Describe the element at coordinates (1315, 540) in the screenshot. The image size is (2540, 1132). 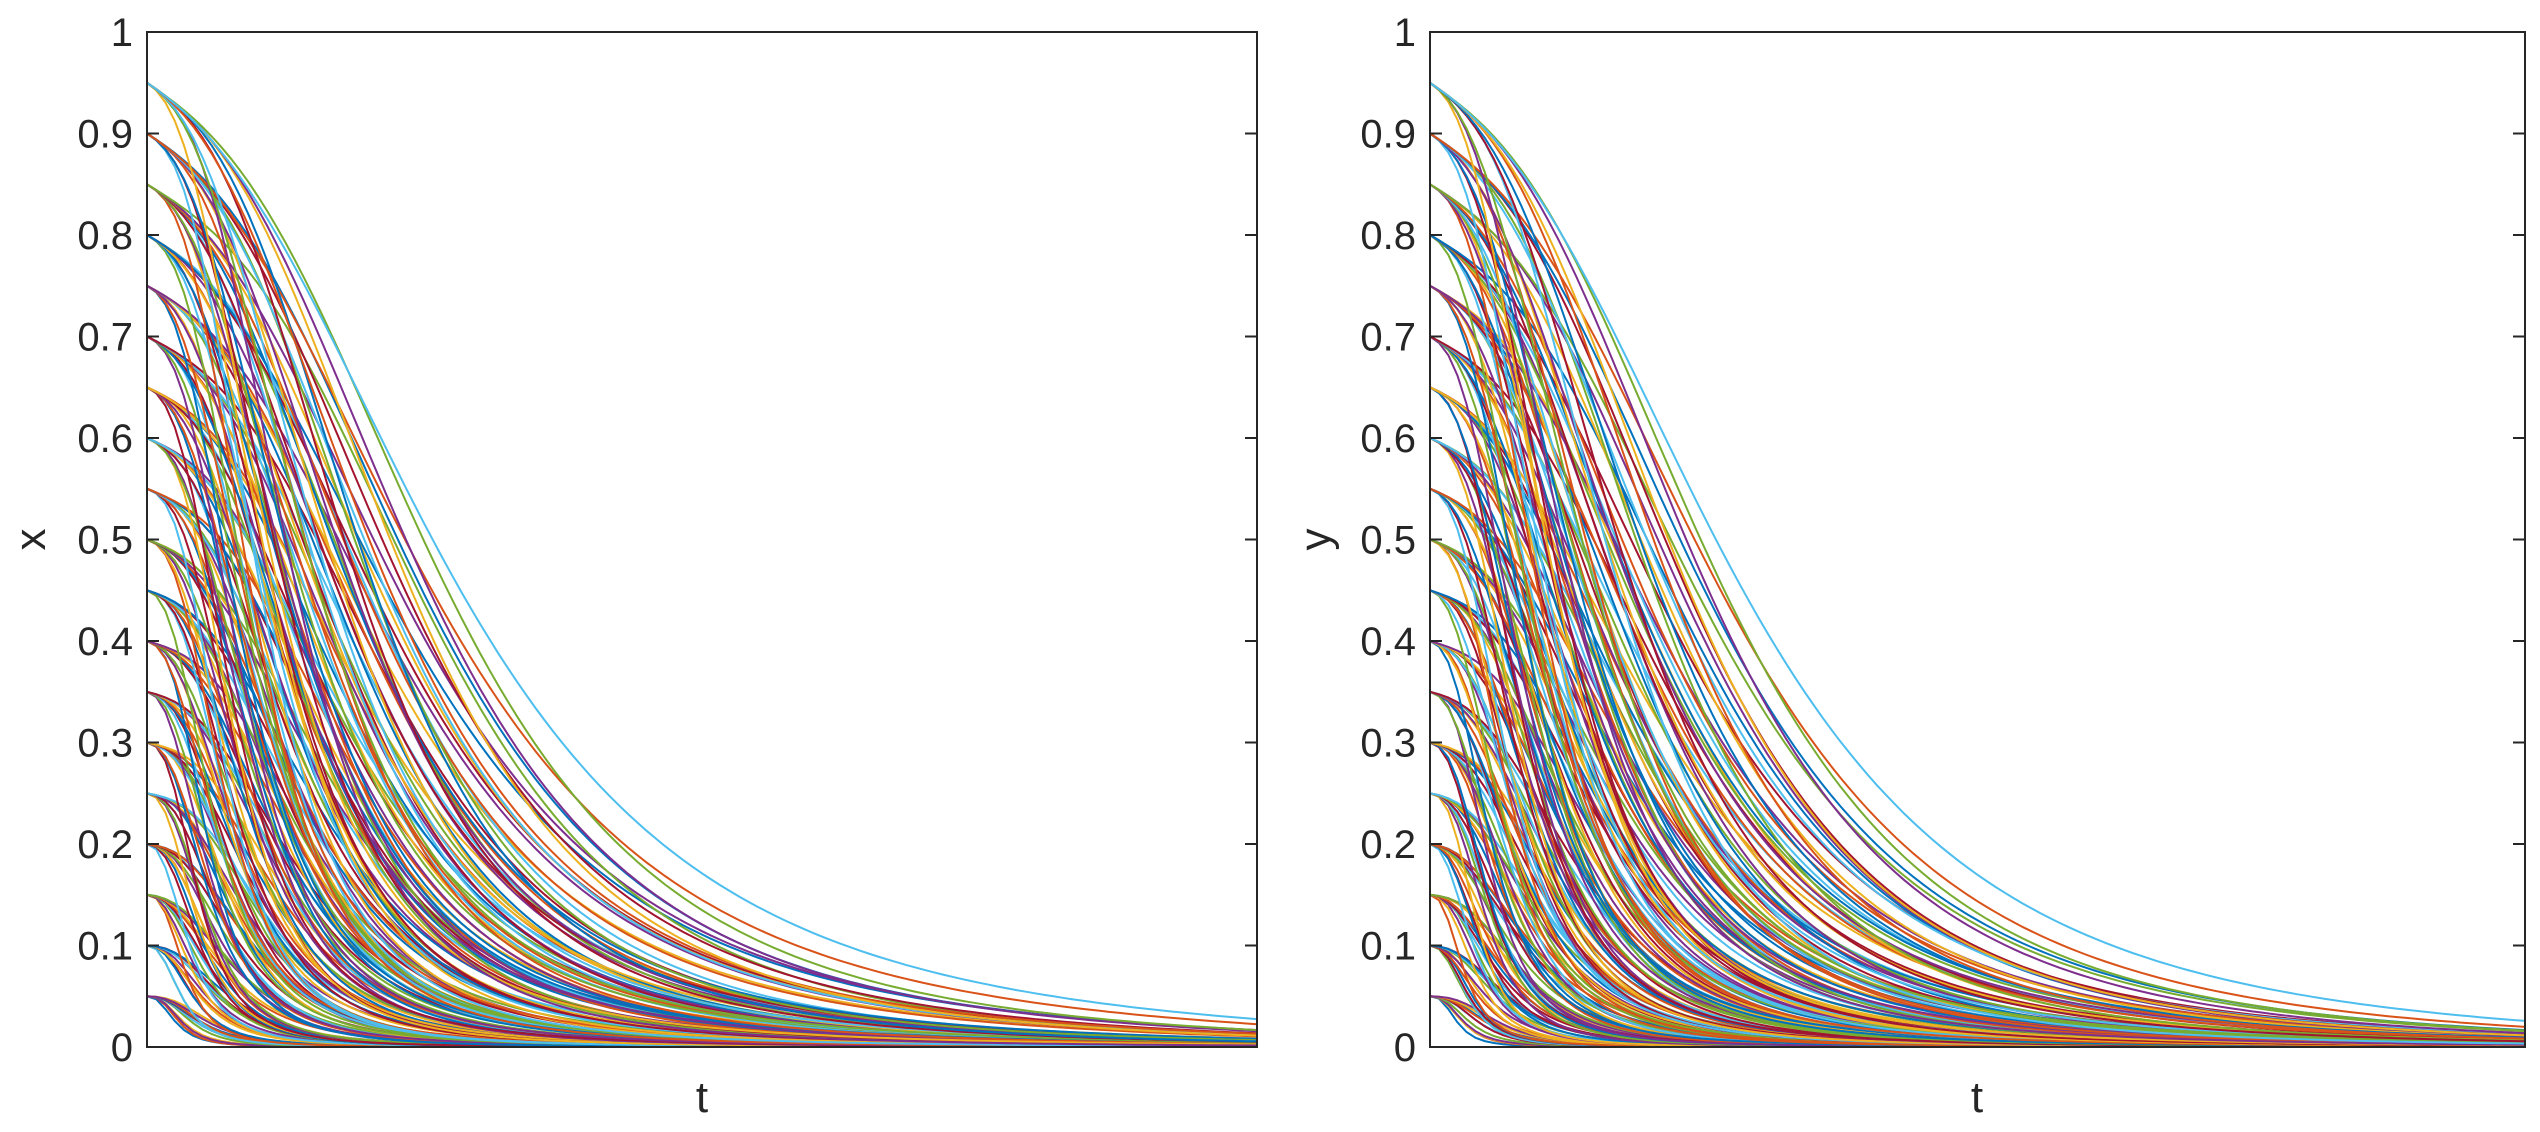
I see `y-axis-label: y` at that location.